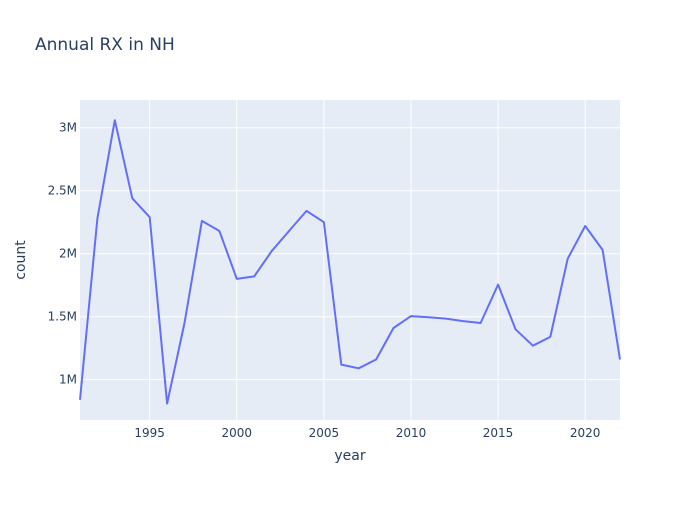 Image resolution: width=700 pixels, height=505 pixels. I want to click on x-tick-label: 2010, so click(411, 433).